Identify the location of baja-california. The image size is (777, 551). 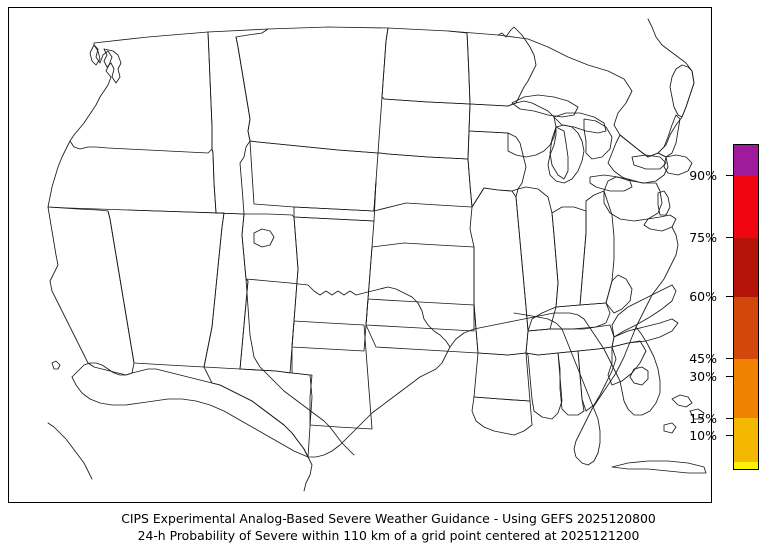
(70, 451).